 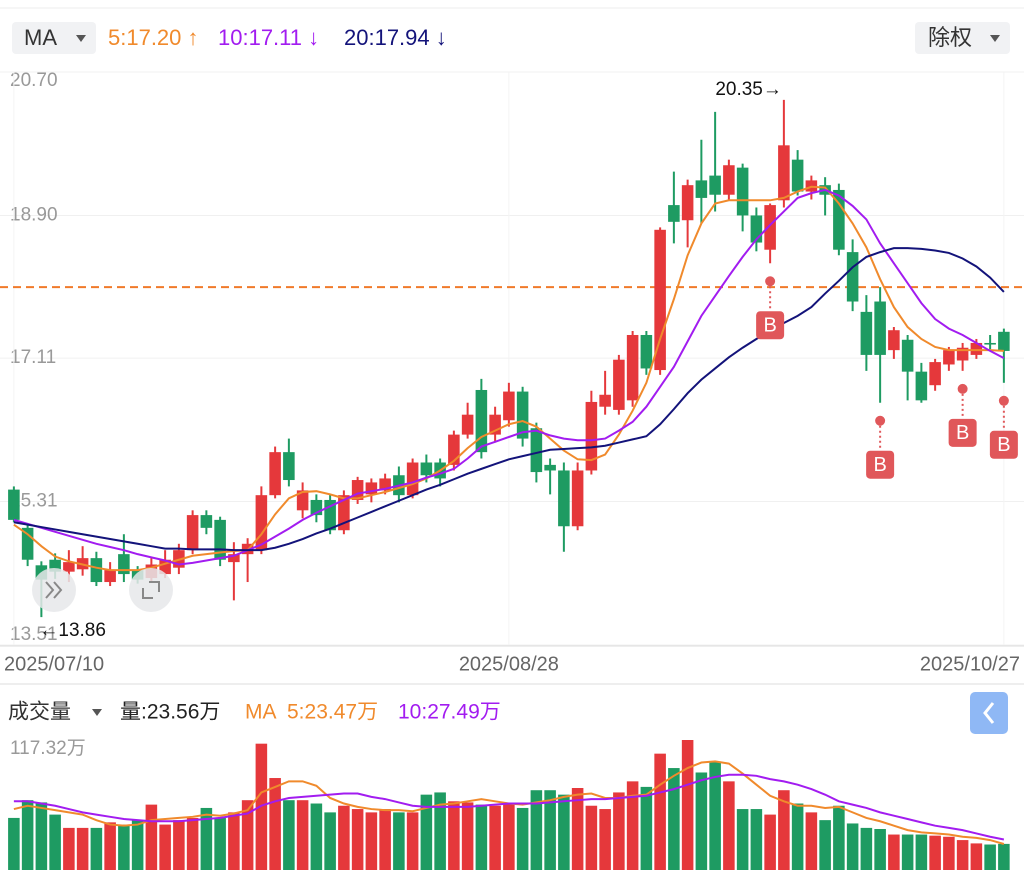 I want to click on expand-icon, so click(x=54, y=590).